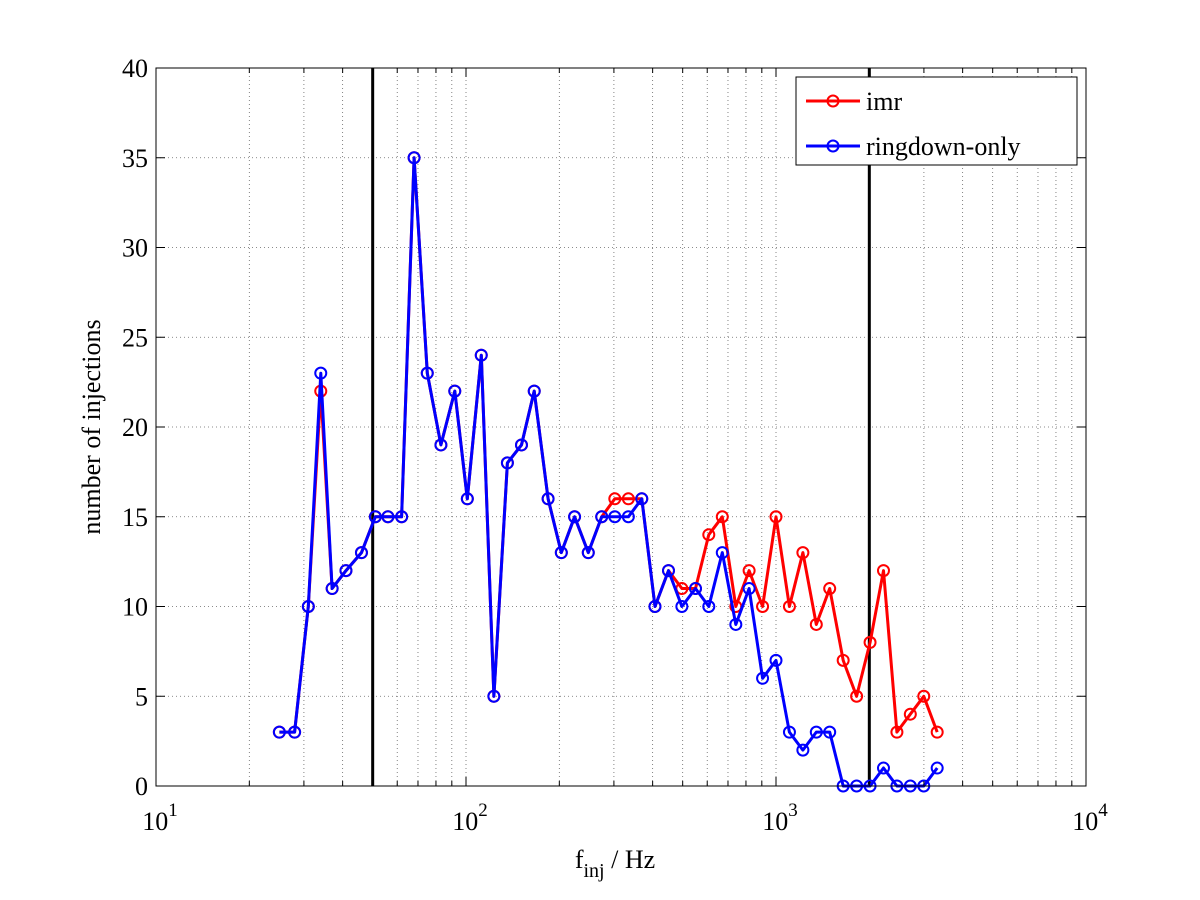  I want to click on y-axis-label: number of injections, so click(91, 426).